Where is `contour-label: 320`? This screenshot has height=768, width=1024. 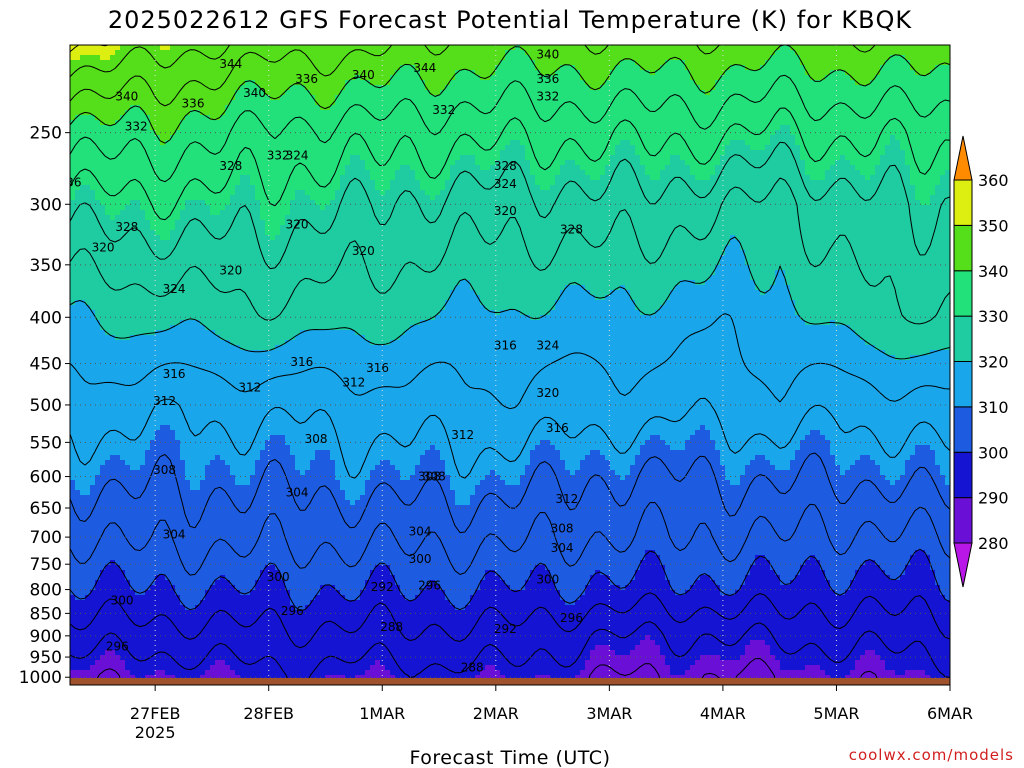
contour-label: 320 is located at coordinates (363, 251).